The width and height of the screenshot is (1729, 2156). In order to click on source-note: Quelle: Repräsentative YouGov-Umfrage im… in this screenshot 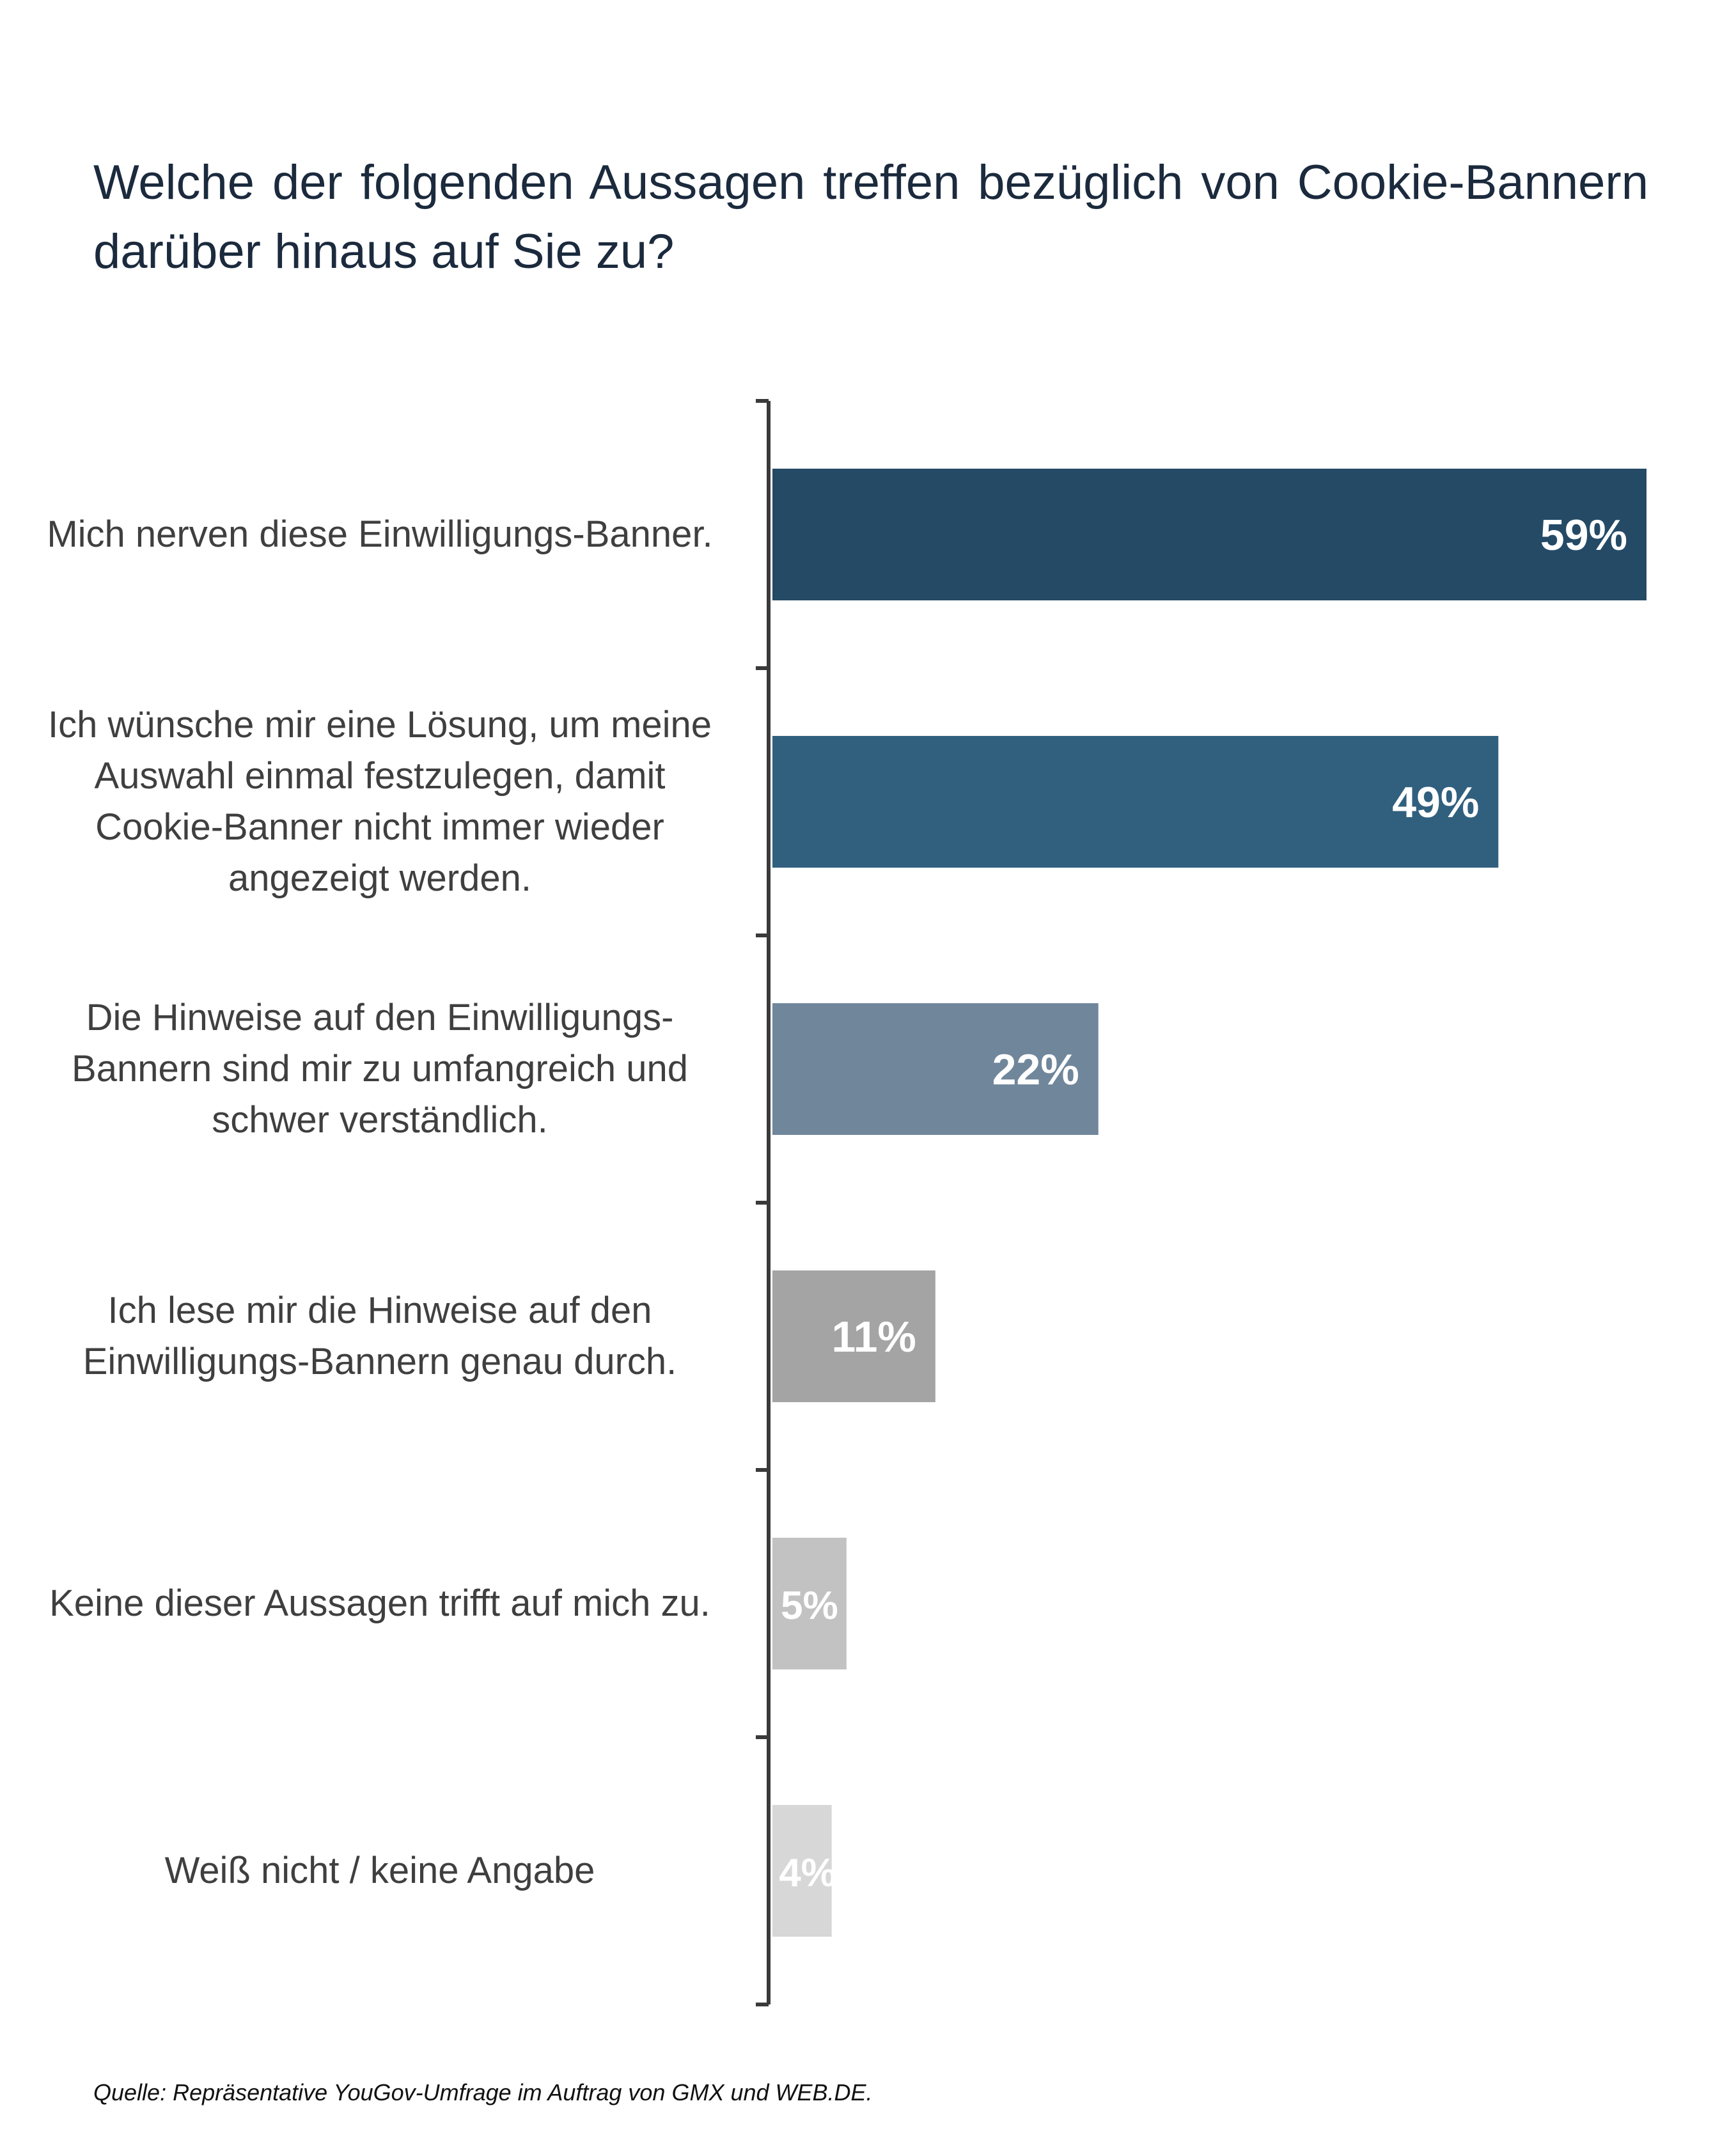, I will do `click(483, 2092)`.